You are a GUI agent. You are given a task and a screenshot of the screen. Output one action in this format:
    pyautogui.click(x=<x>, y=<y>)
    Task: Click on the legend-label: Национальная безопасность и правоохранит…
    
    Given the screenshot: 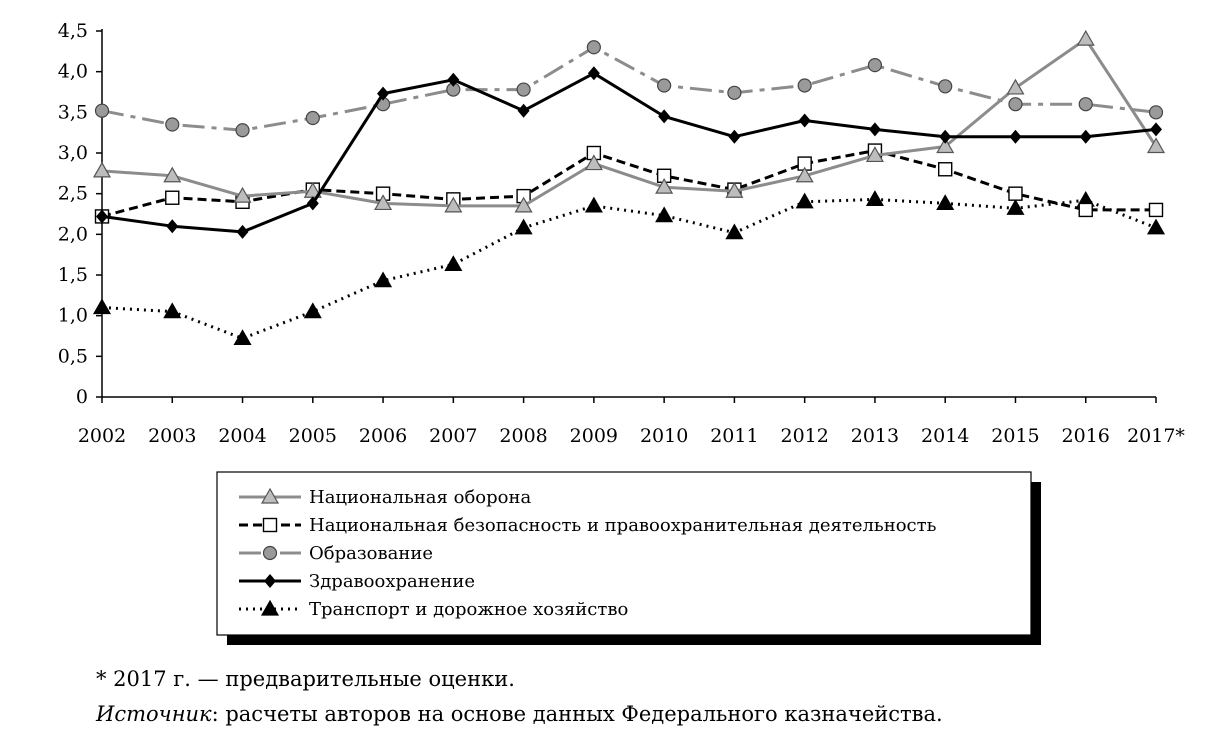 What is the action you would take?
    pyautogui.click(x=623, y=525)
    